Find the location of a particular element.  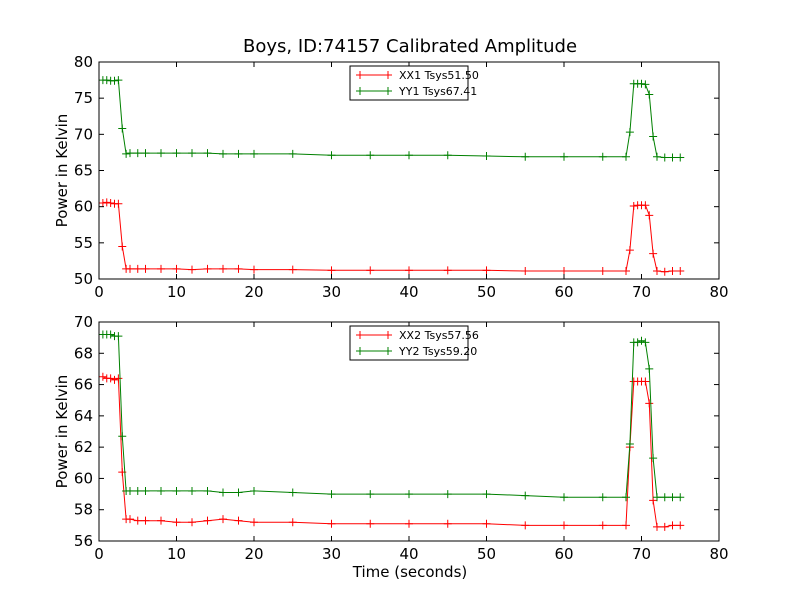

x-tick-label: 80 is located at coordinates (718, 292).